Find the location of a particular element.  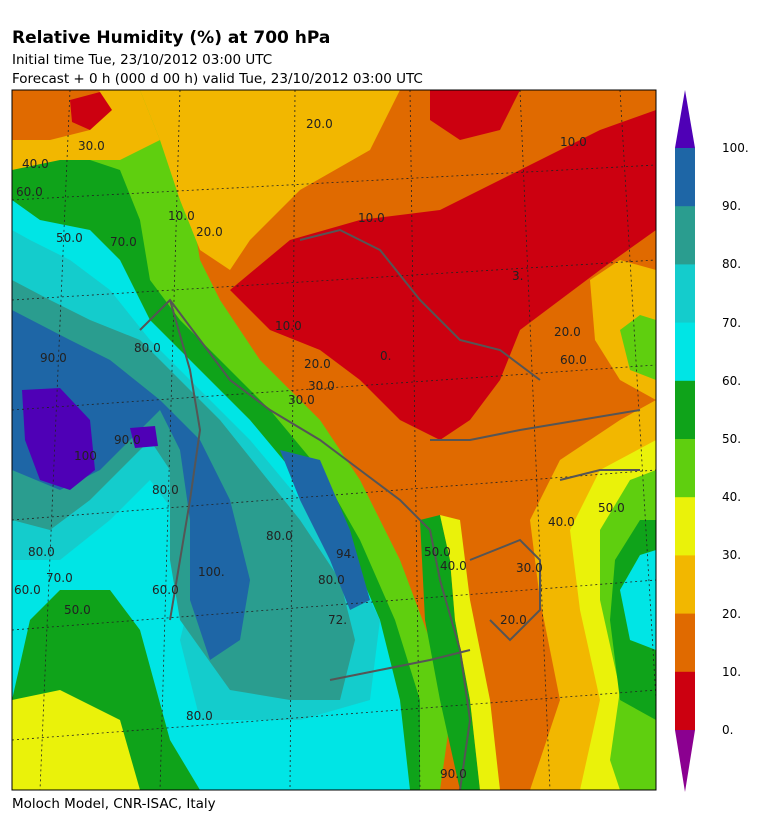

colorbar-label: 10. is located at coordinates (732, 671).